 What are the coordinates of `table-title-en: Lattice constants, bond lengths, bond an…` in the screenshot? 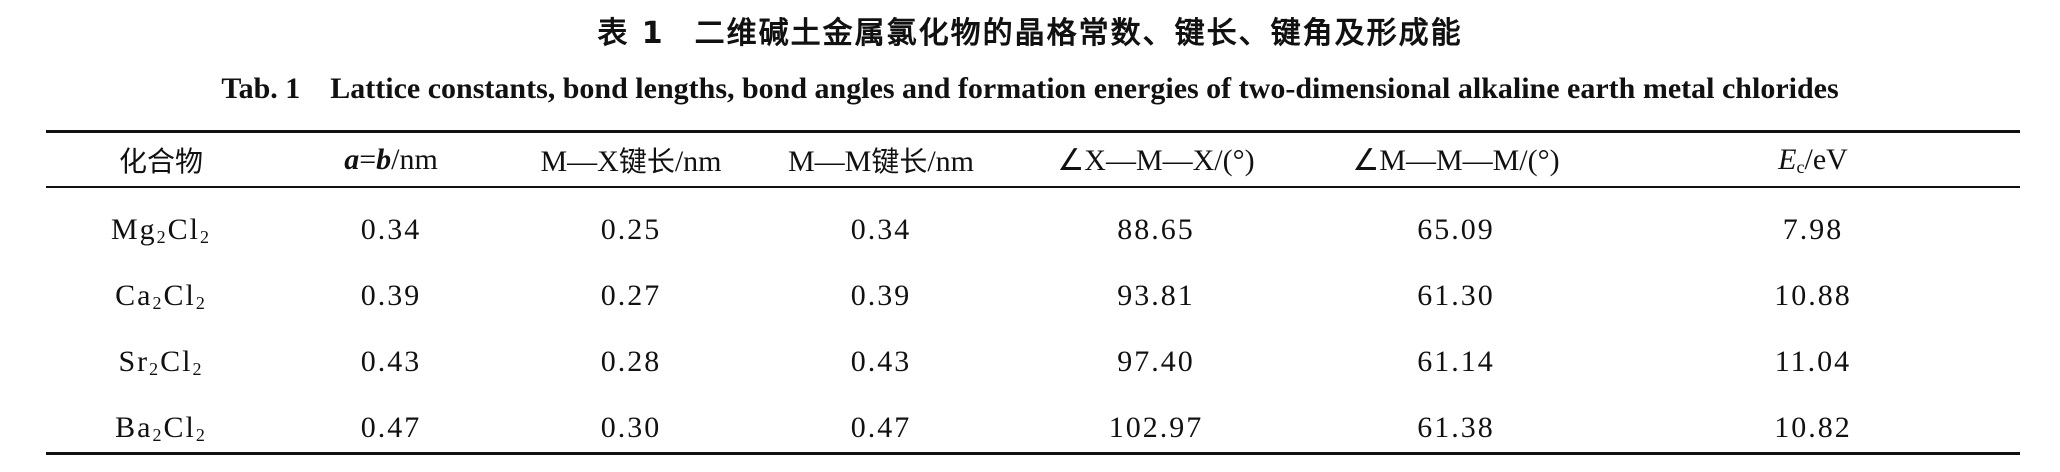 It's located at (1084, 88).